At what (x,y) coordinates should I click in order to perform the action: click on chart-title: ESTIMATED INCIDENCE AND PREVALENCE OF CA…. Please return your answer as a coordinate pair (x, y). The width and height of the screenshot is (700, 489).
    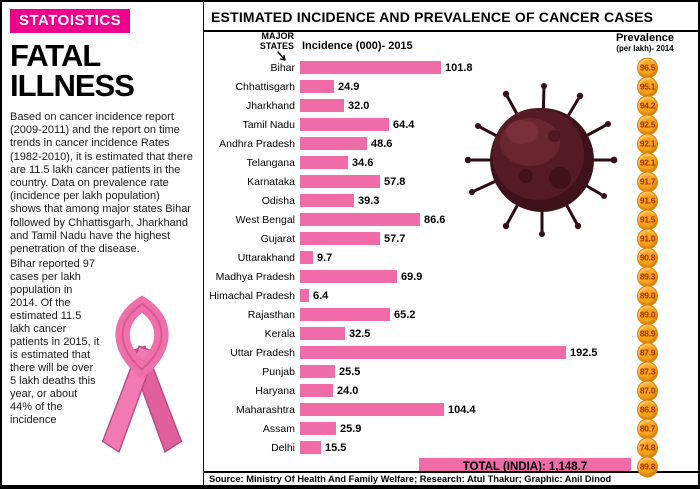
    Looking at the image, I should click on (451, 17).